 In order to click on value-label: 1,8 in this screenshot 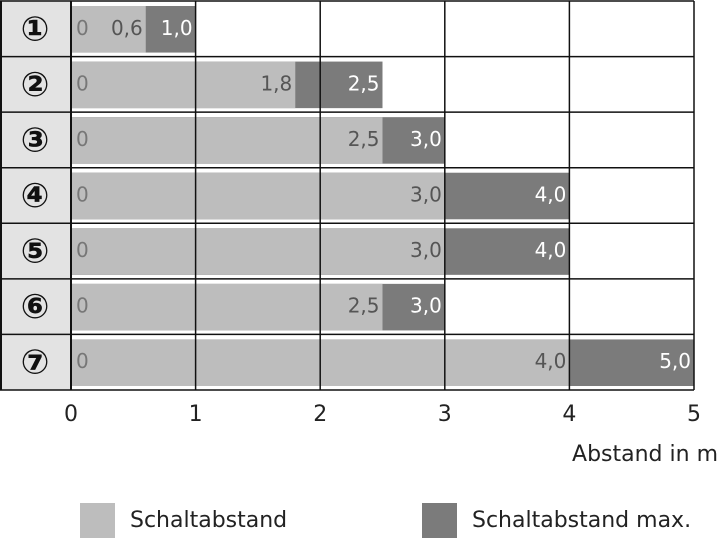, I will do `click(276, 83)`.